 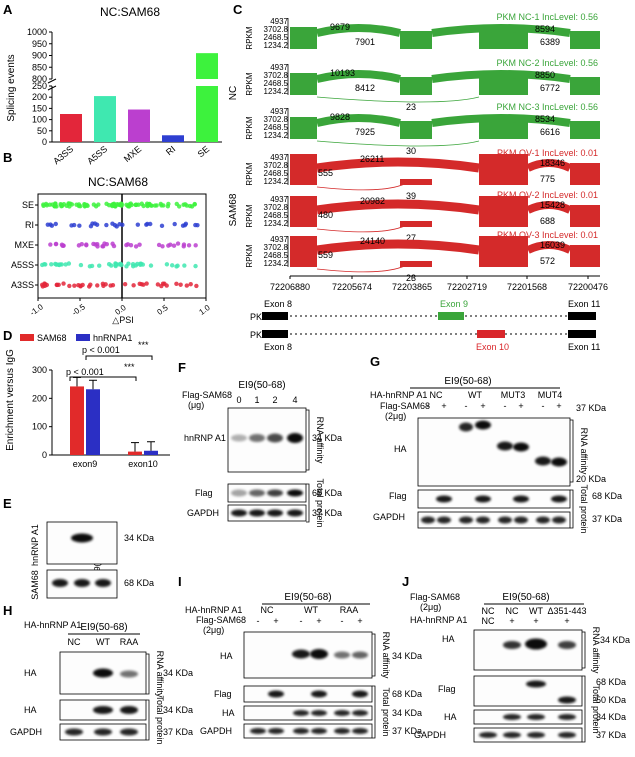 What do you see at coordinates (35, 585) in the screenshot?
I see `row-label: SAM68` at bounding box center [35, 585].